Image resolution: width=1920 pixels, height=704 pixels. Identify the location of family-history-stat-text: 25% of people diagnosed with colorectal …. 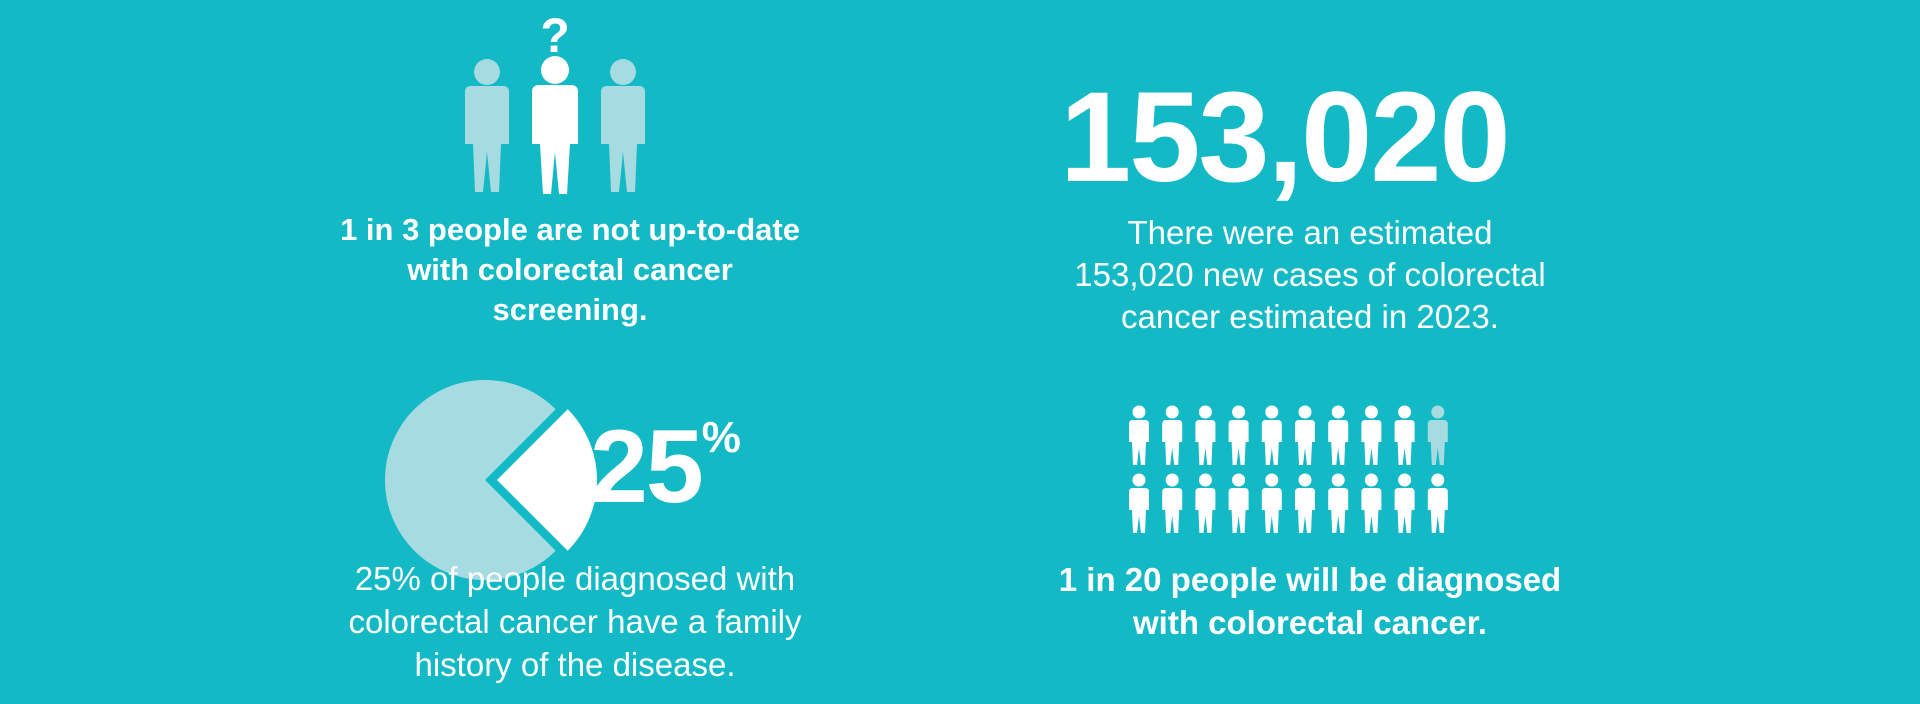
(575, 621).